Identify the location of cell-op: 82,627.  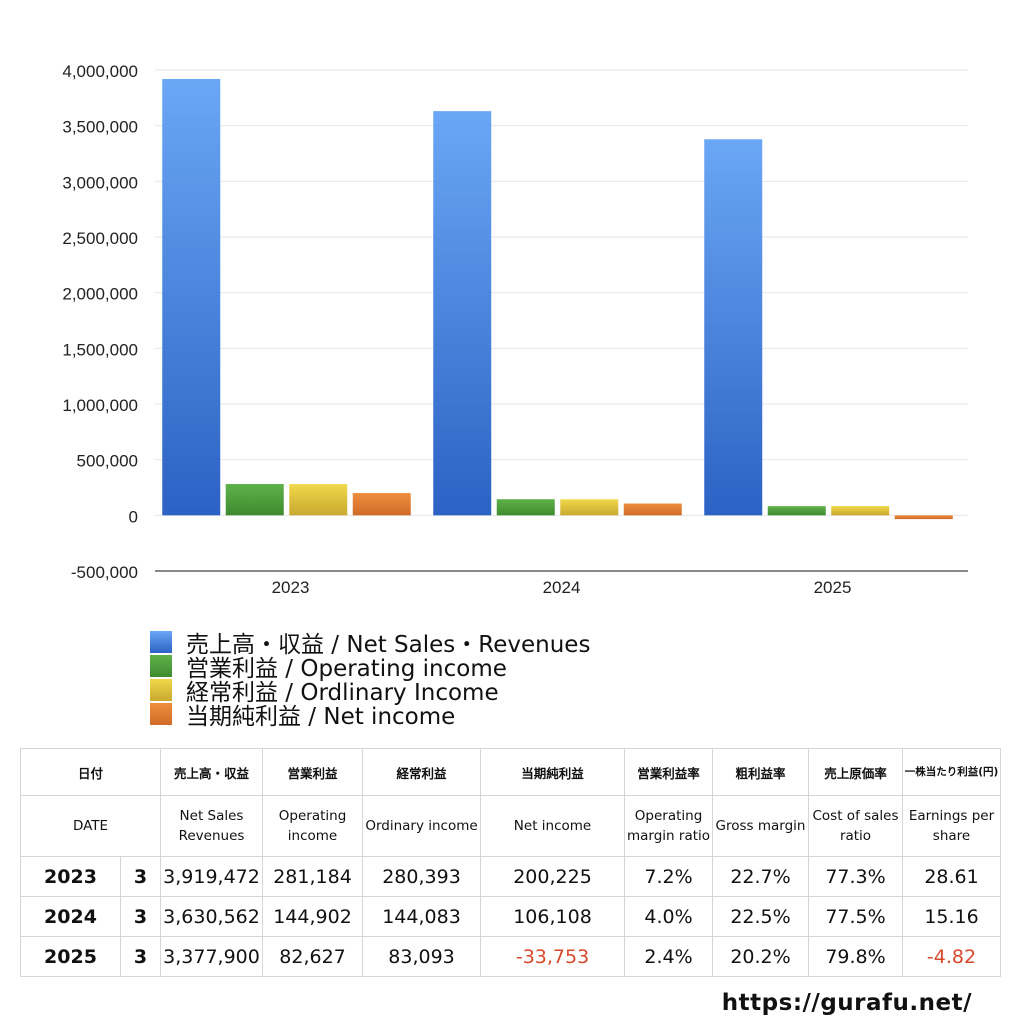
(313, 956).